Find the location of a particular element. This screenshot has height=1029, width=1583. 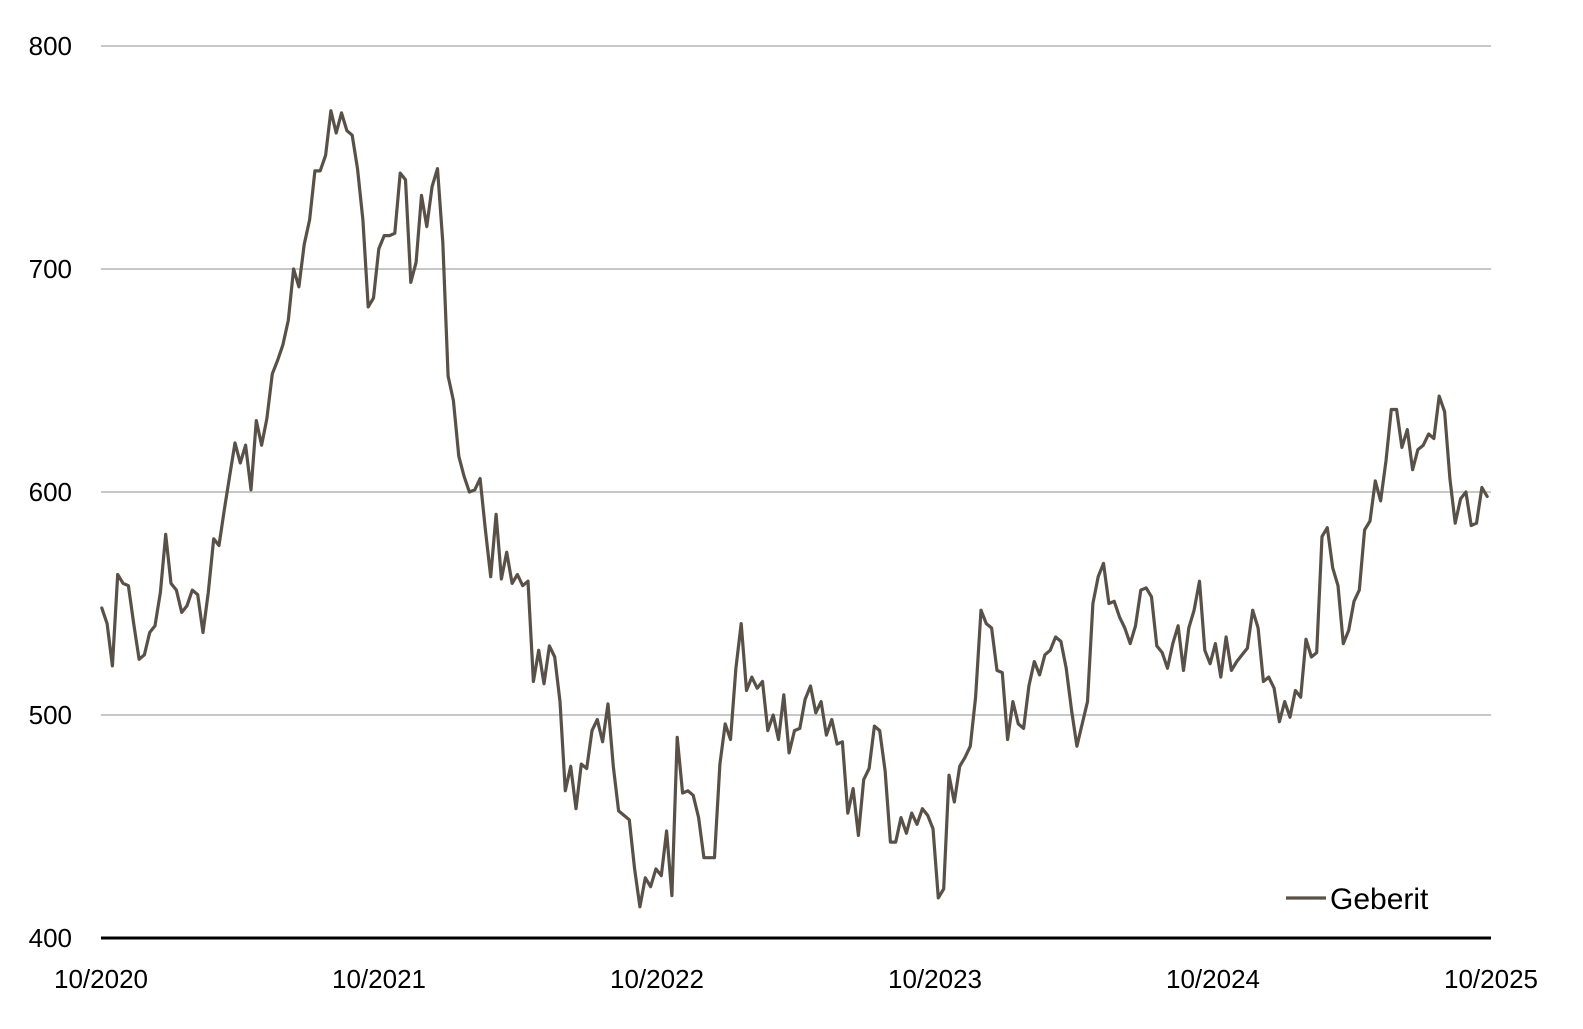

y-tick-label-600: 600 is located at coordinates (50, 492).